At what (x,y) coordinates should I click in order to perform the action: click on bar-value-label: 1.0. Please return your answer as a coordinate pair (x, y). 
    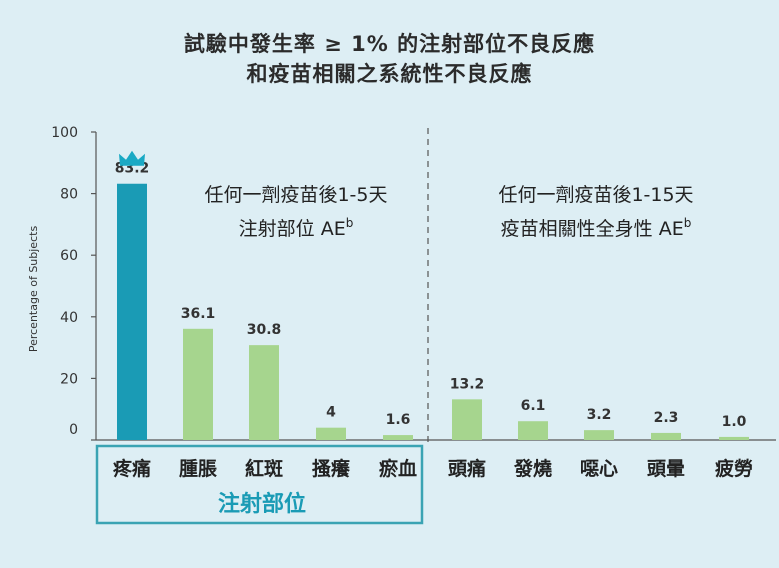
    Looking at the image, I should click on (734, 422).